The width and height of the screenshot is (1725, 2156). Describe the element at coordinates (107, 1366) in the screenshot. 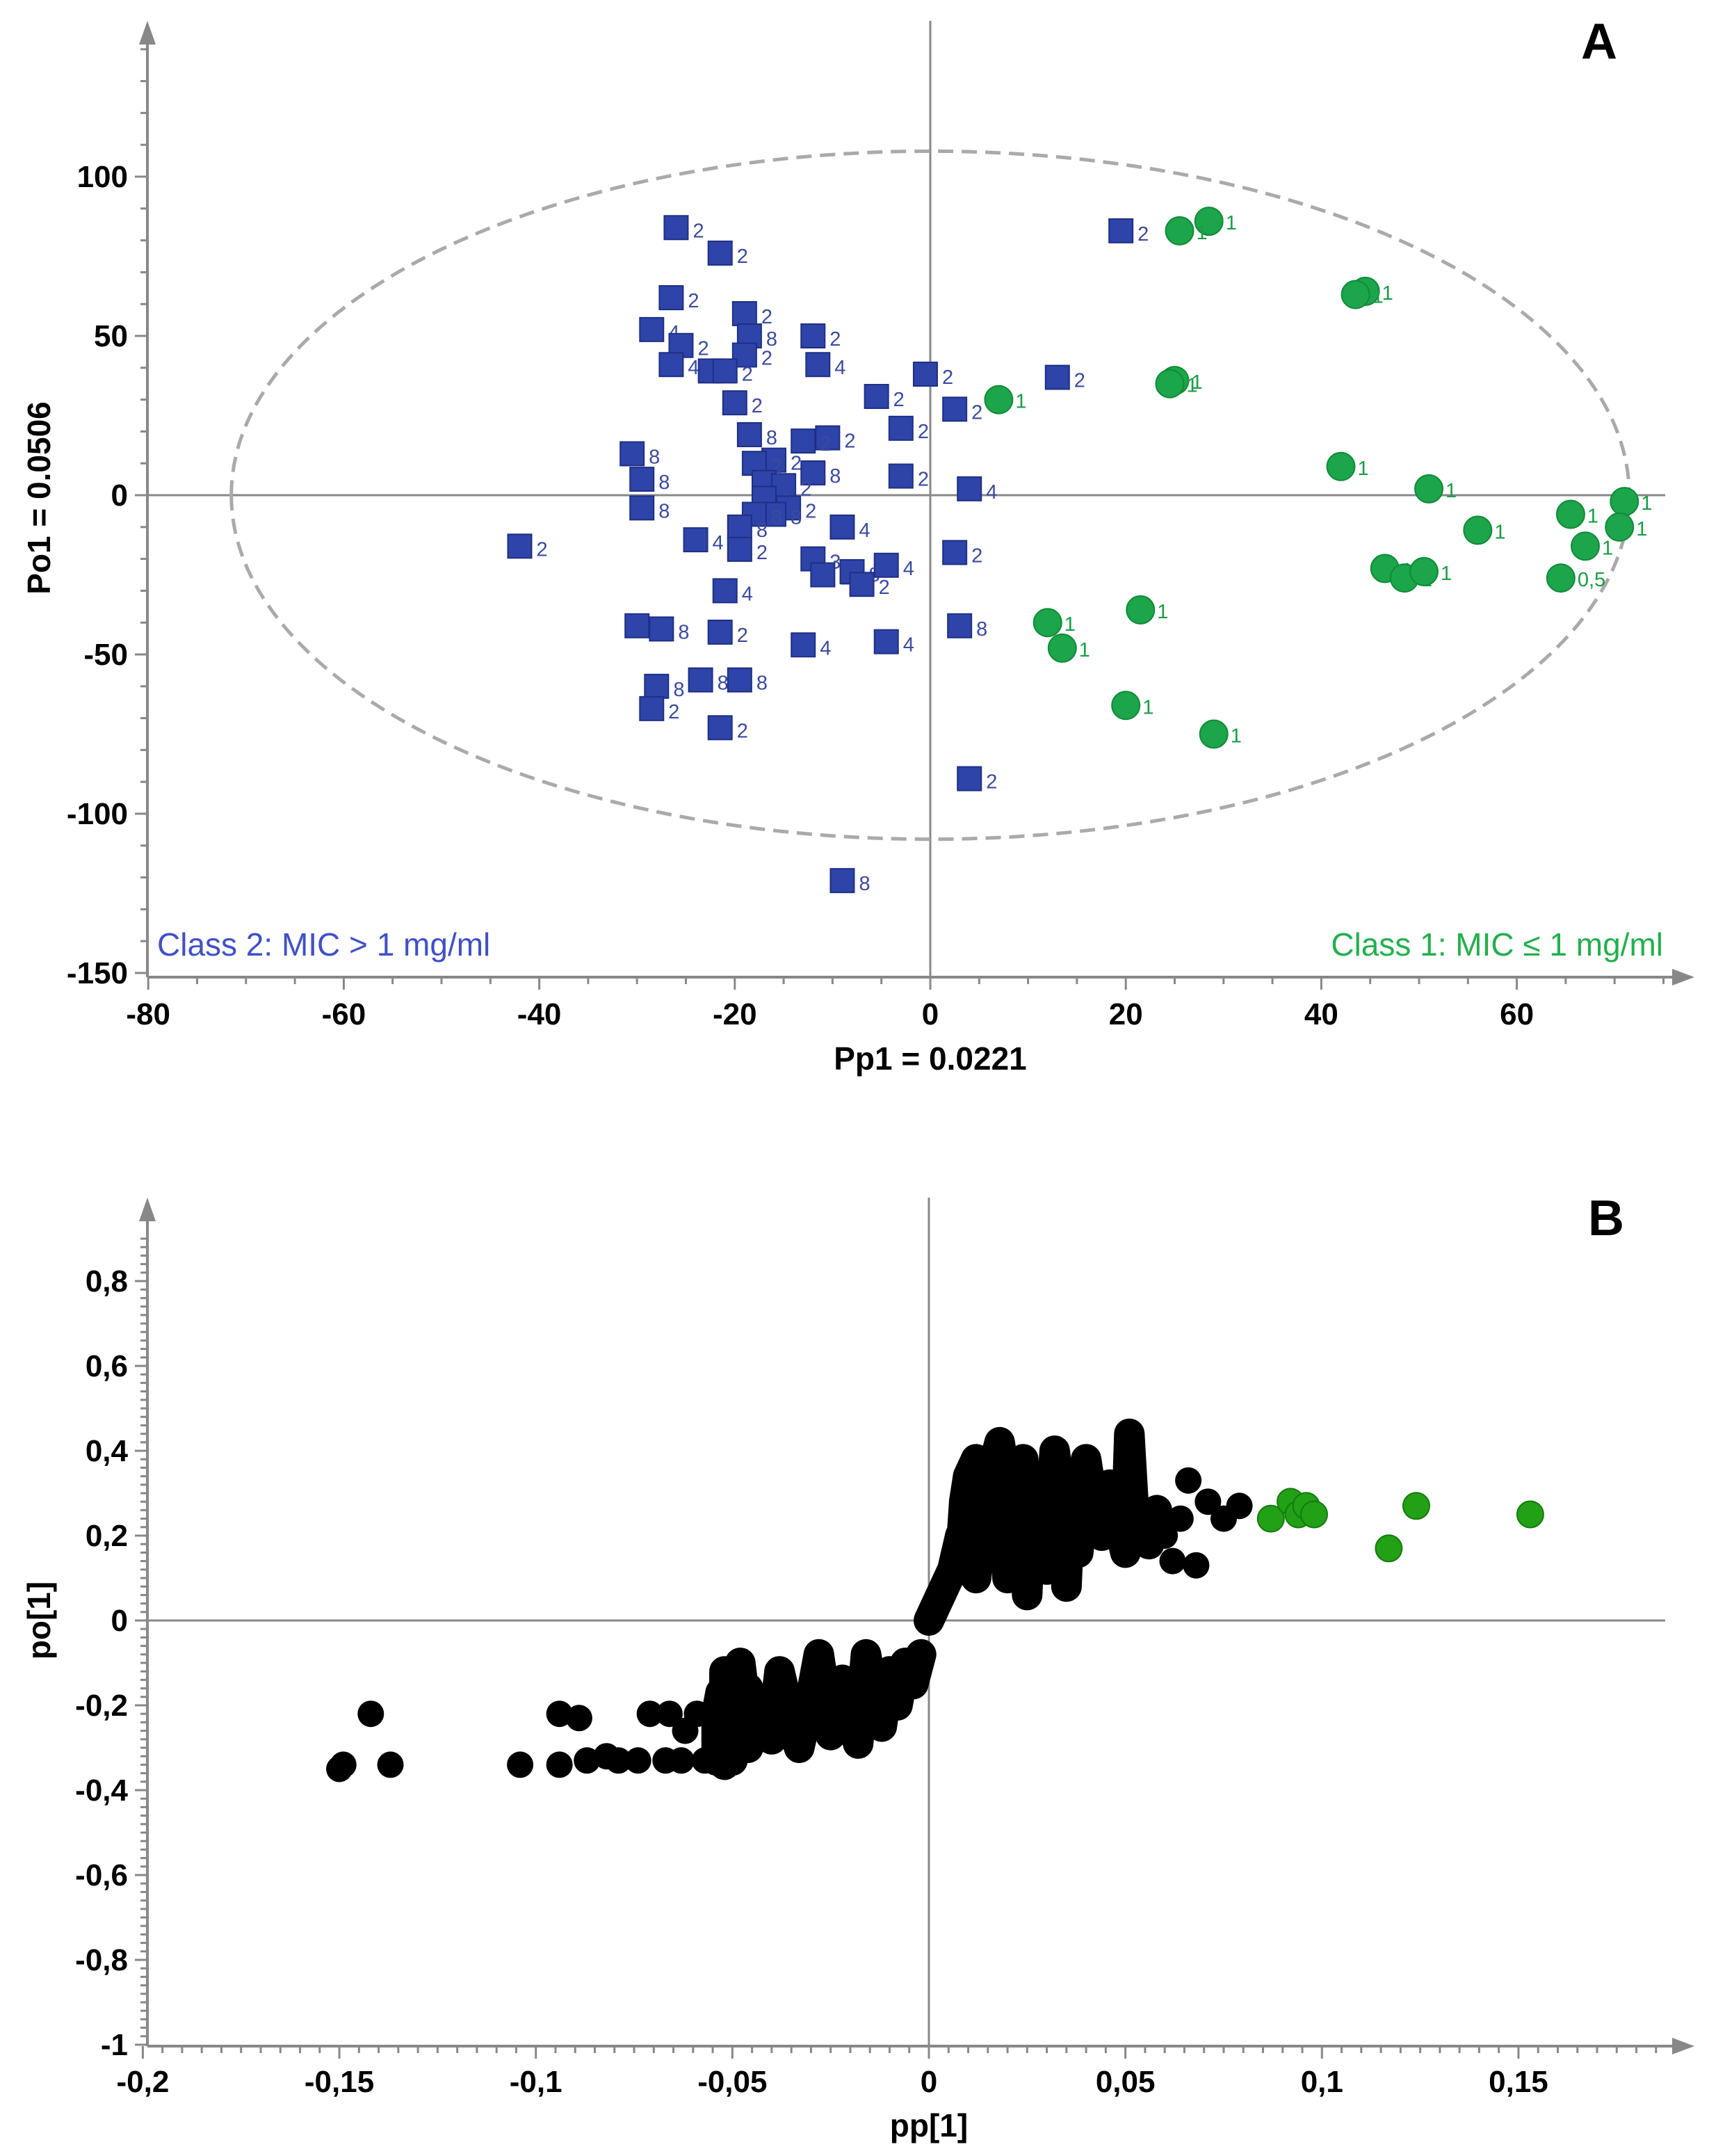

I see `y-tick-label-b: 0,6` at that location.